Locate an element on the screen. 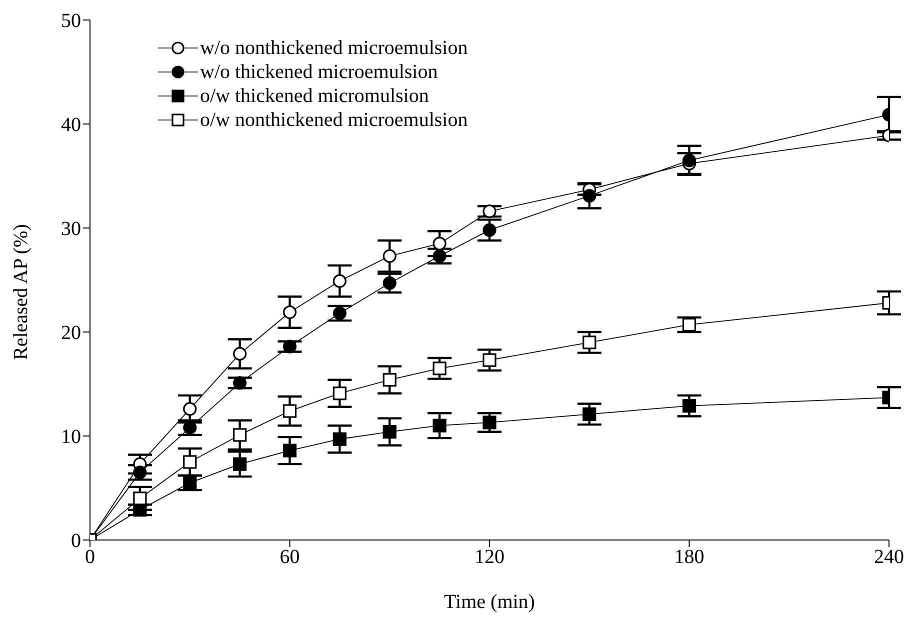 This screenshot has height=628, width=919. legend-label: o/w nonthickened microemulsion is located at coordinates (334, 120).